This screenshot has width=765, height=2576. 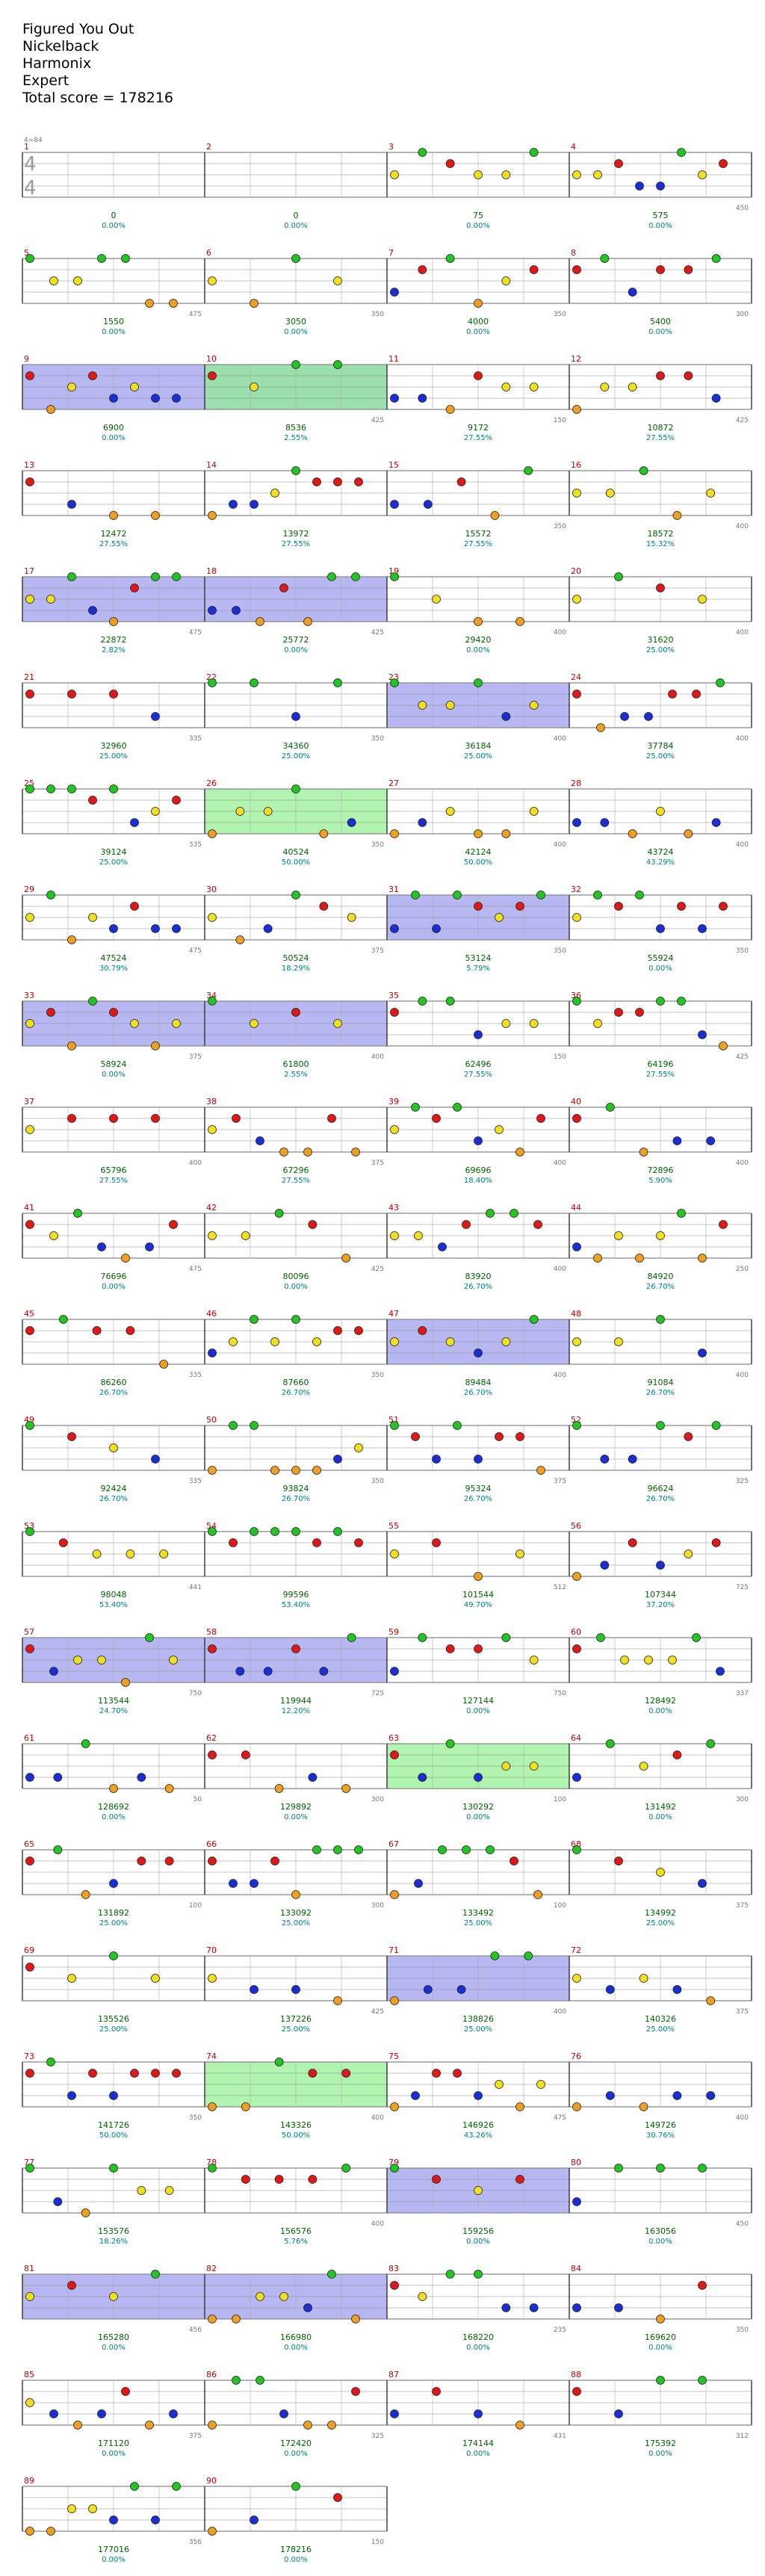 I want to click on measure-score: 40524, so click(x=296, y=852).